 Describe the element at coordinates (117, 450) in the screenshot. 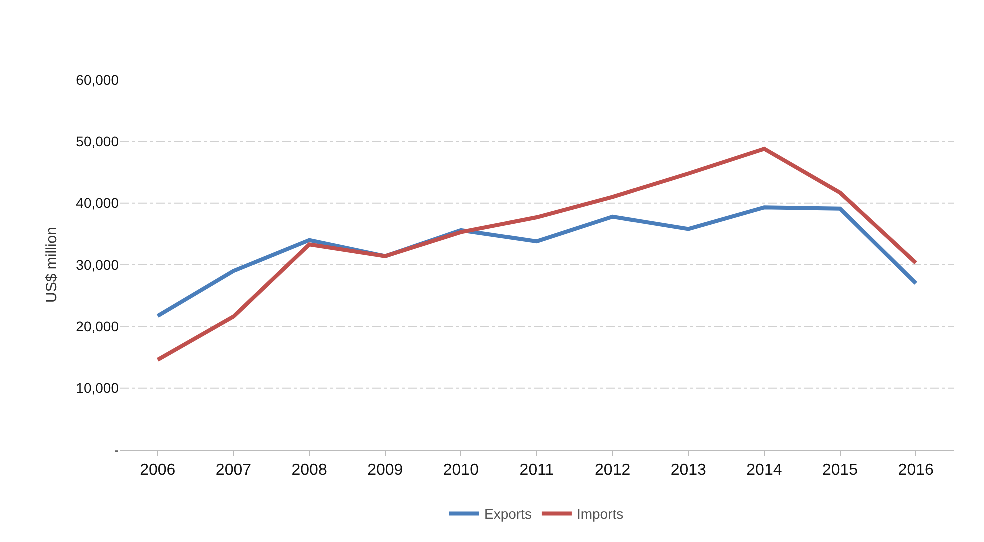

I see `y-tick-label: -` at that location.